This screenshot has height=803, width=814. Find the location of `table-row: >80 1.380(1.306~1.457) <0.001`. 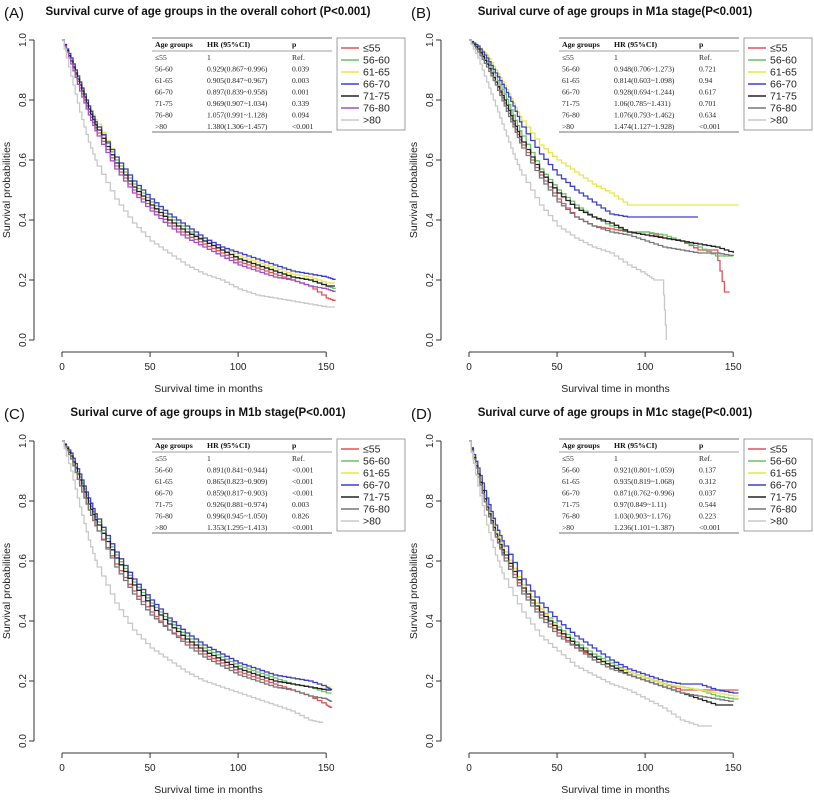

table-row: >80 1.380(1.306~1.457) <0.001 is located at coordinates (234, 126).